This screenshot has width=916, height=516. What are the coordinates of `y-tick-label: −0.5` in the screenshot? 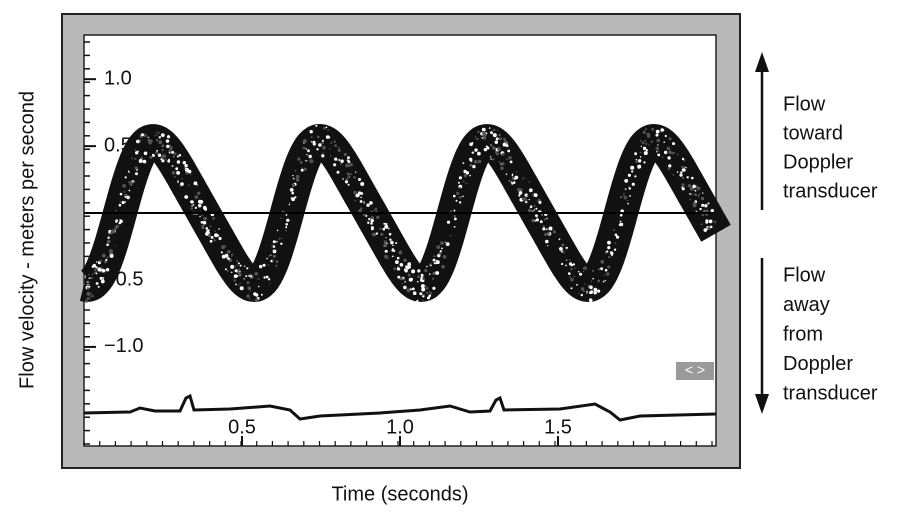 It's located at (123, 279).